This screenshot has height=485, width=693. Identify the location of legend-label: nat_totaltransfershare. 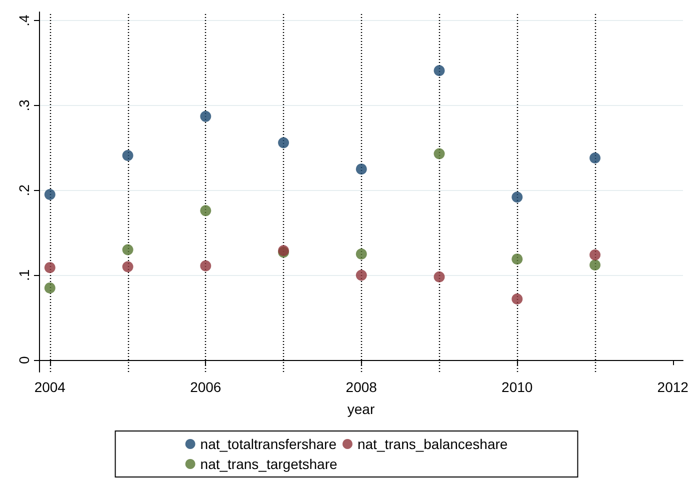
(268, 444).